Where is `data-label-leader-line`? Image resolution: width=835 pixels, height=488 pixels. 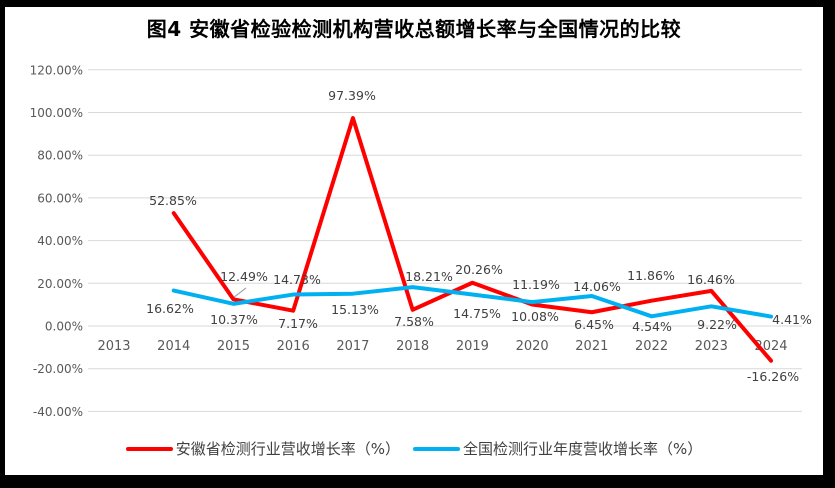
data-label-leader-line is located at coordinates (239, 293).